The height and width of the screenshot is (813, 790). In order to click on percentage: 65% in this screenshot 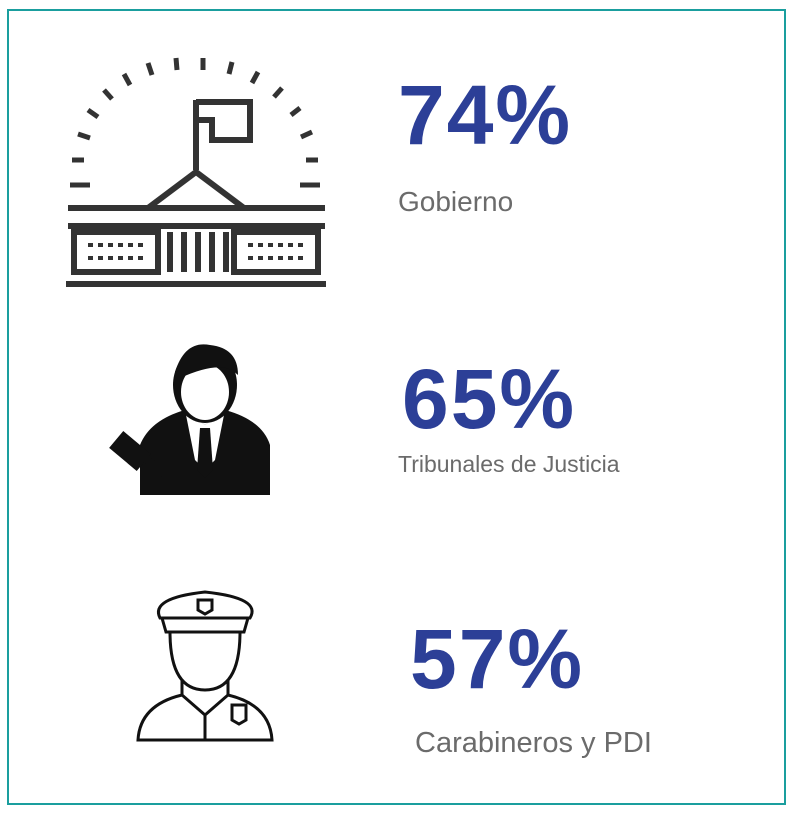, I will do `click(489, 399)`.